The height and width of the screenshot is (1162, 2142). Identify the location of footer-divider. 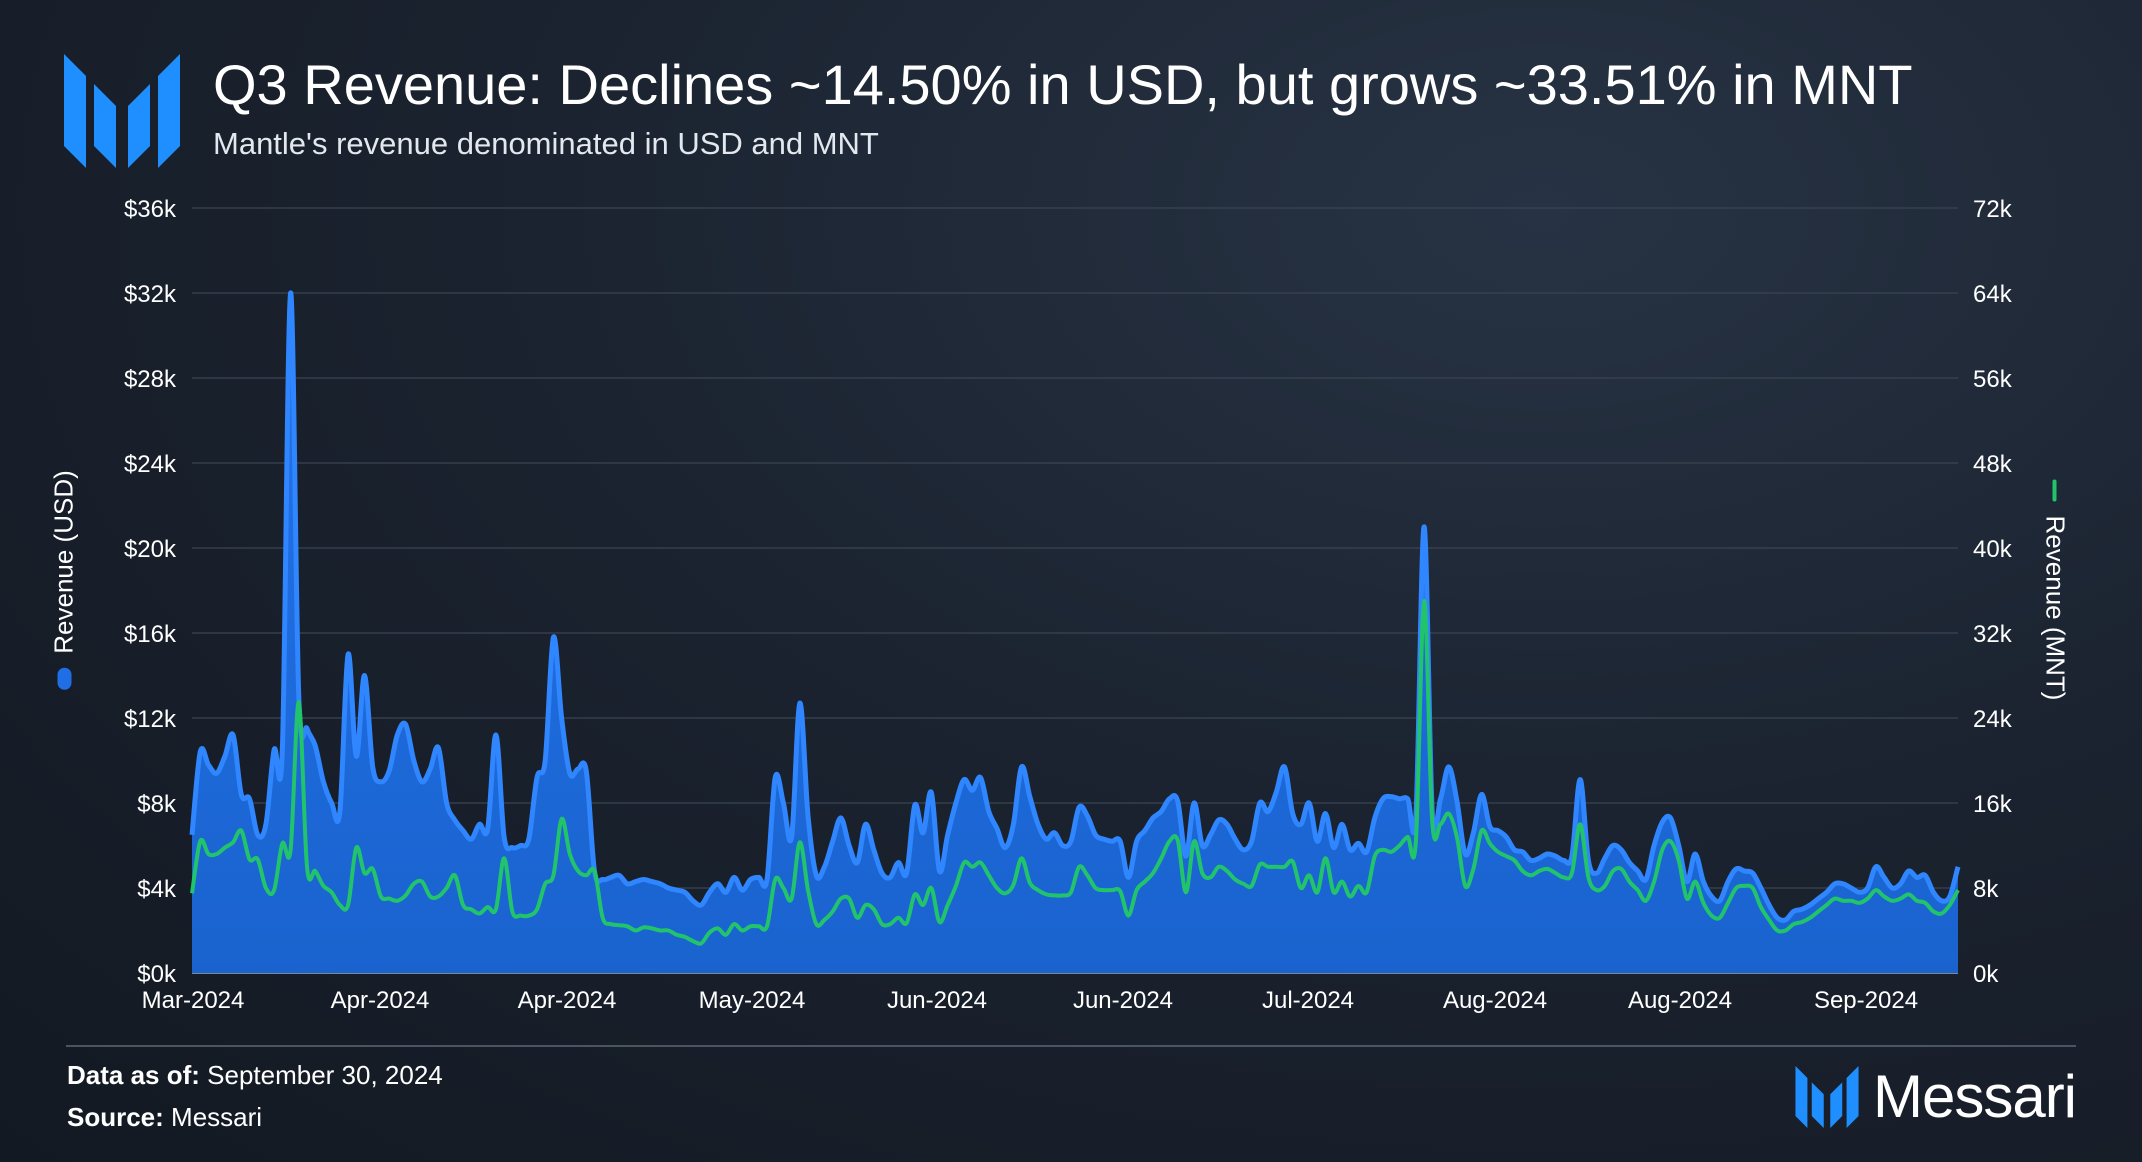
(1071, 1046).